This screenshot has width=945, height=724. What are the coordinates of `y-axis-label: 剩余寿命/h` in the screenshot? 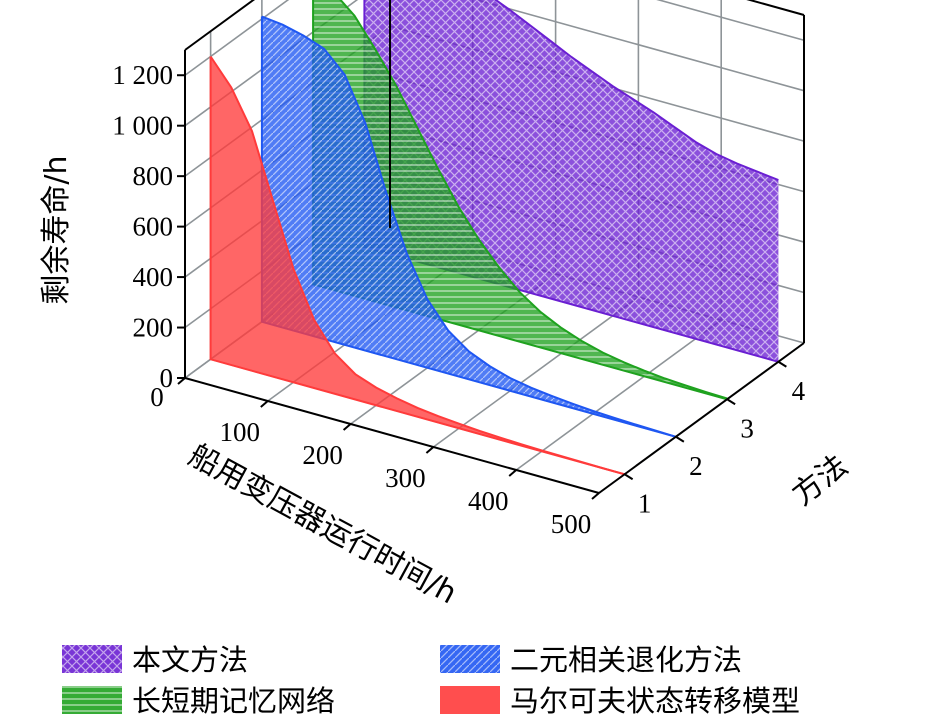 It's located at (56, 229).